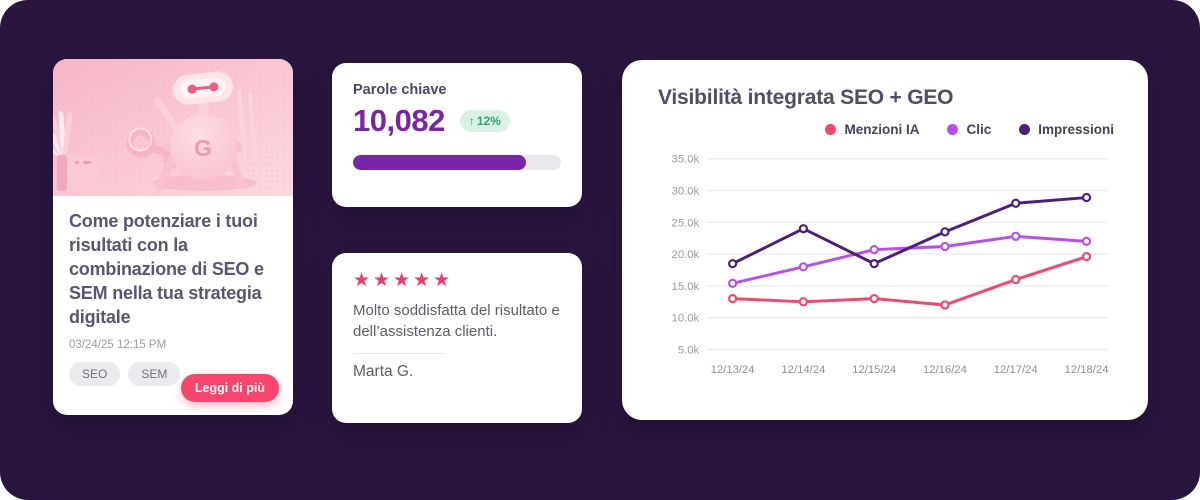 The image size is (1200, 500). I want to click on robot-eye-right, so click(214, 87).